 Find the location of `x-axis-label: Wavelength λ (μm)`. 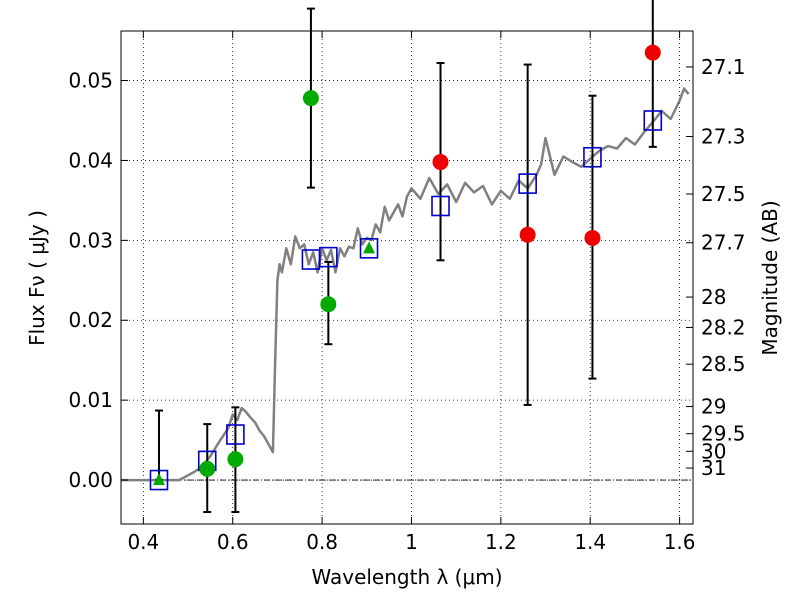

x-axis-label: Wavelength λ (μm) is located at coordinates (406, 577).